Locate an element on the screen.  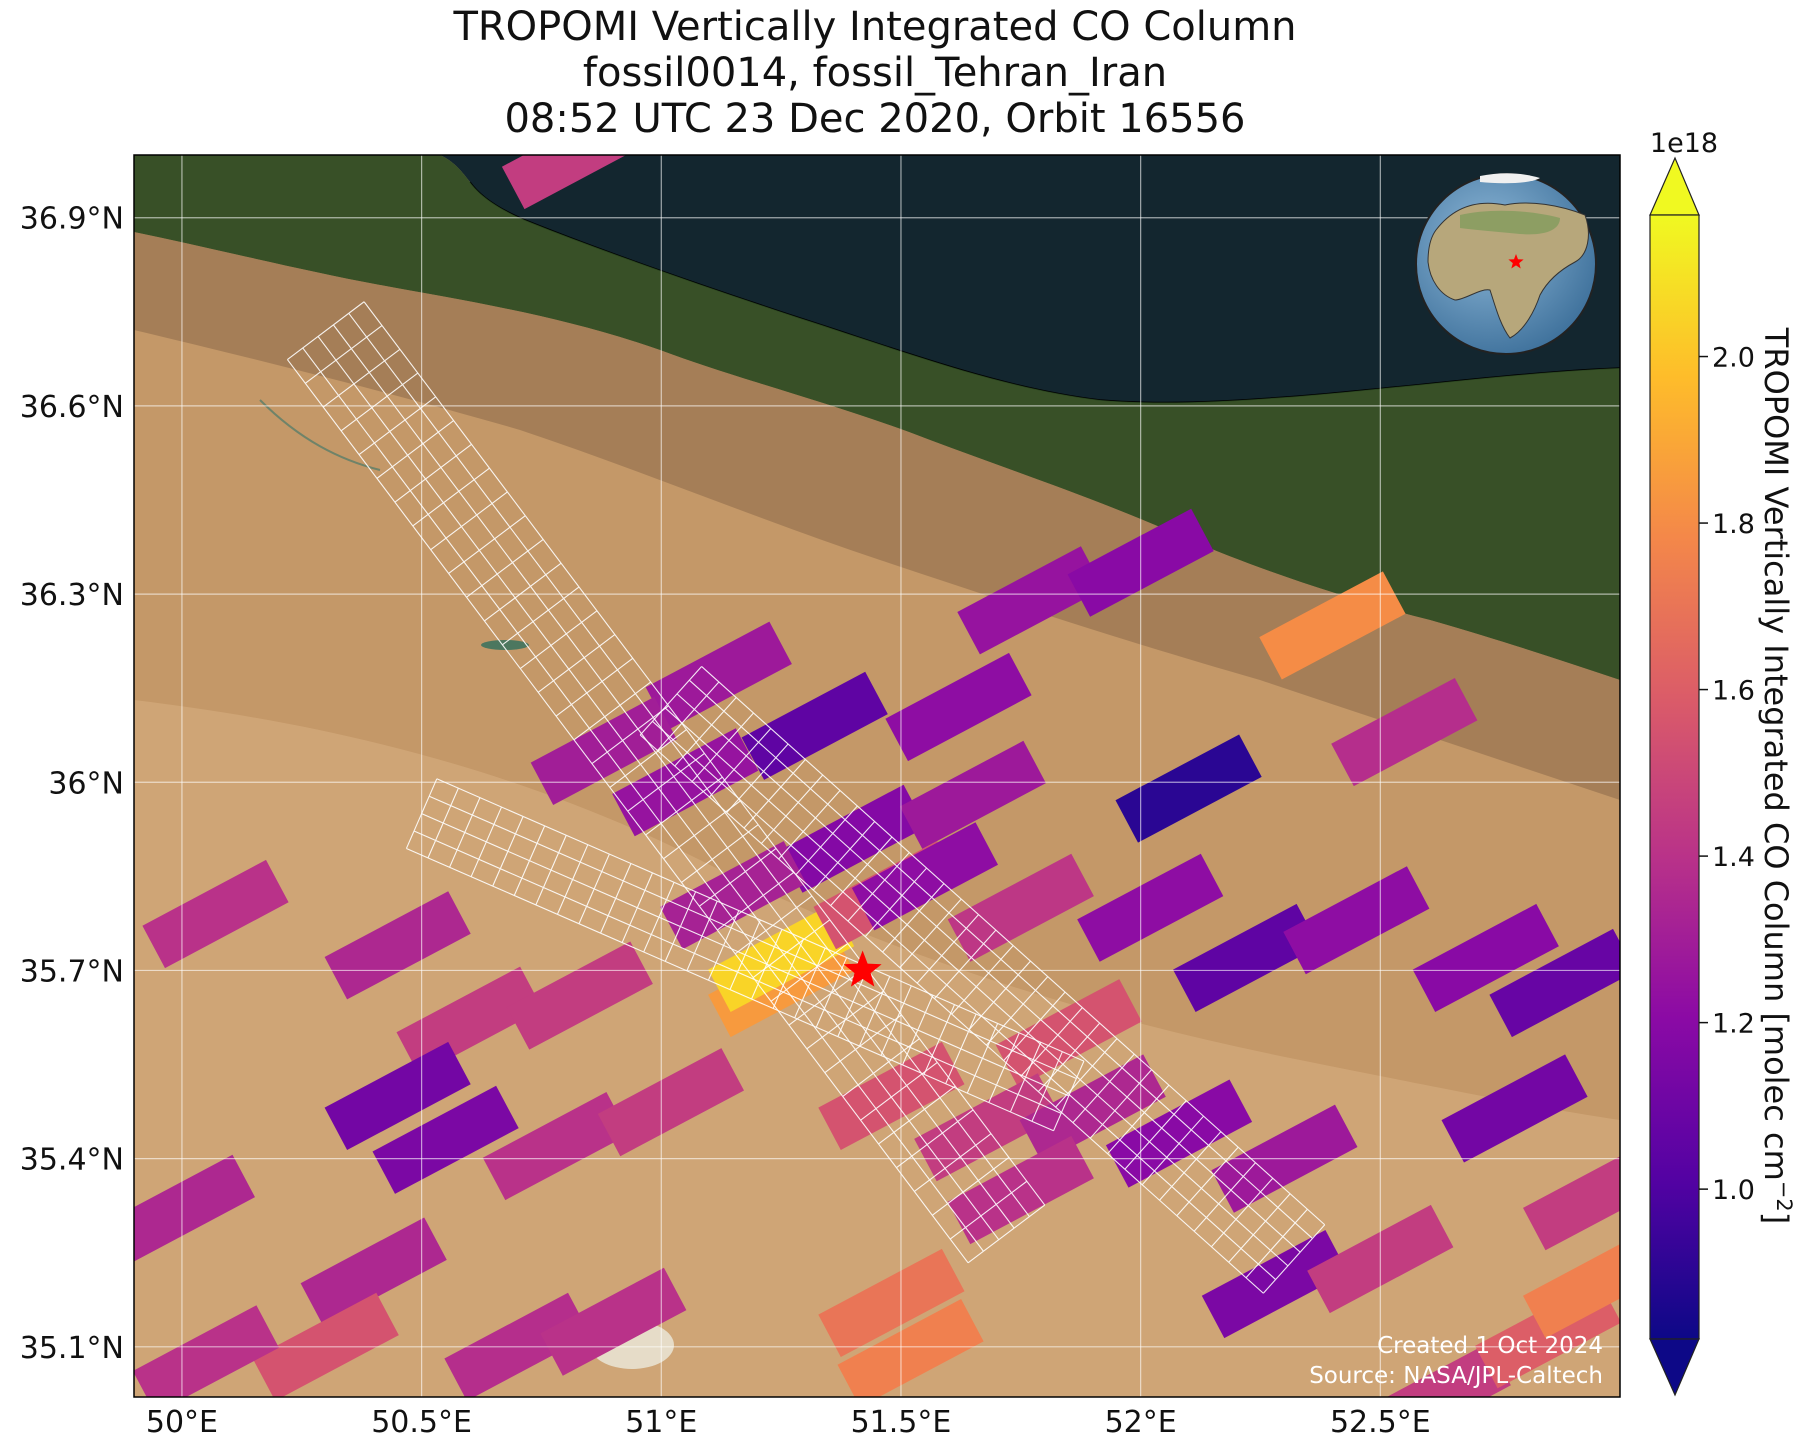
lon-tick-label: 52.5°E is located at coordinates (1380, 1422).